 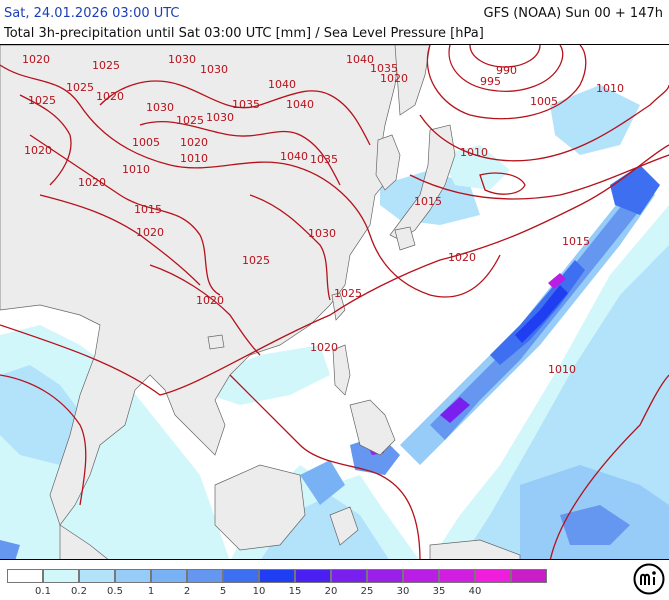 I want to click on legend-tick-label: 1, so click(x=151, y=591).